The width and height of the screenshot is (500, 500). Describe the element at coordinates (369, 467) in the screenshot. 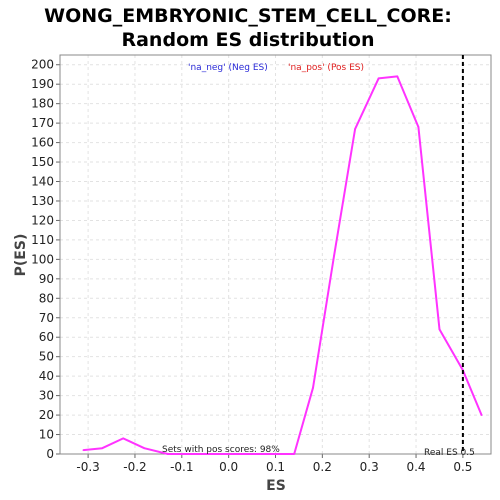

I see `x-tick-label: 0.3` at that location.